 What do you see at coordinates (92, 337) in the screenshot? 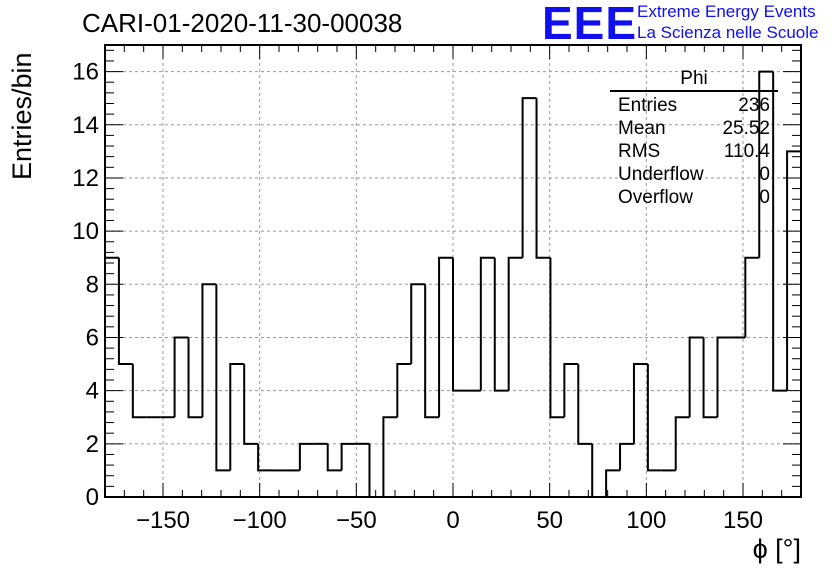
I see `y-tick-label: 6` at bounding box center [92, 337].